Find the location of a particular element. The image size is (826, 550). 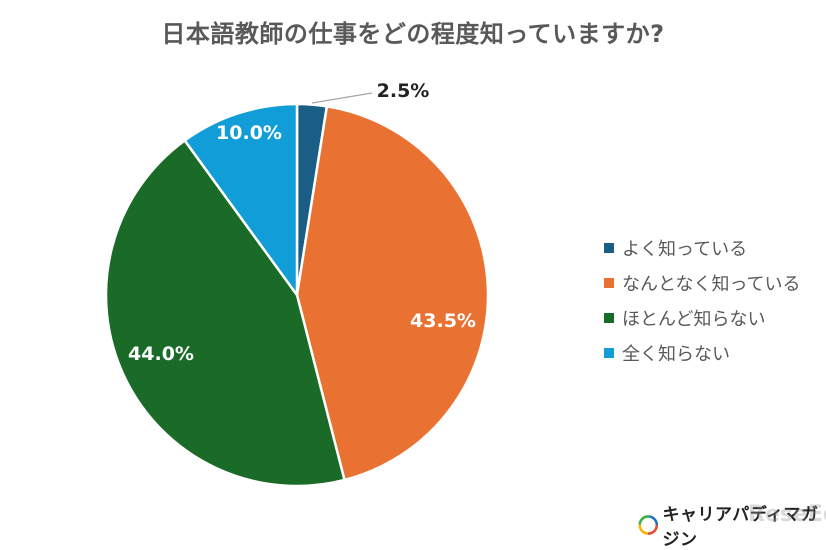

data-label: 43.5% is located at coordinates (443, 321).